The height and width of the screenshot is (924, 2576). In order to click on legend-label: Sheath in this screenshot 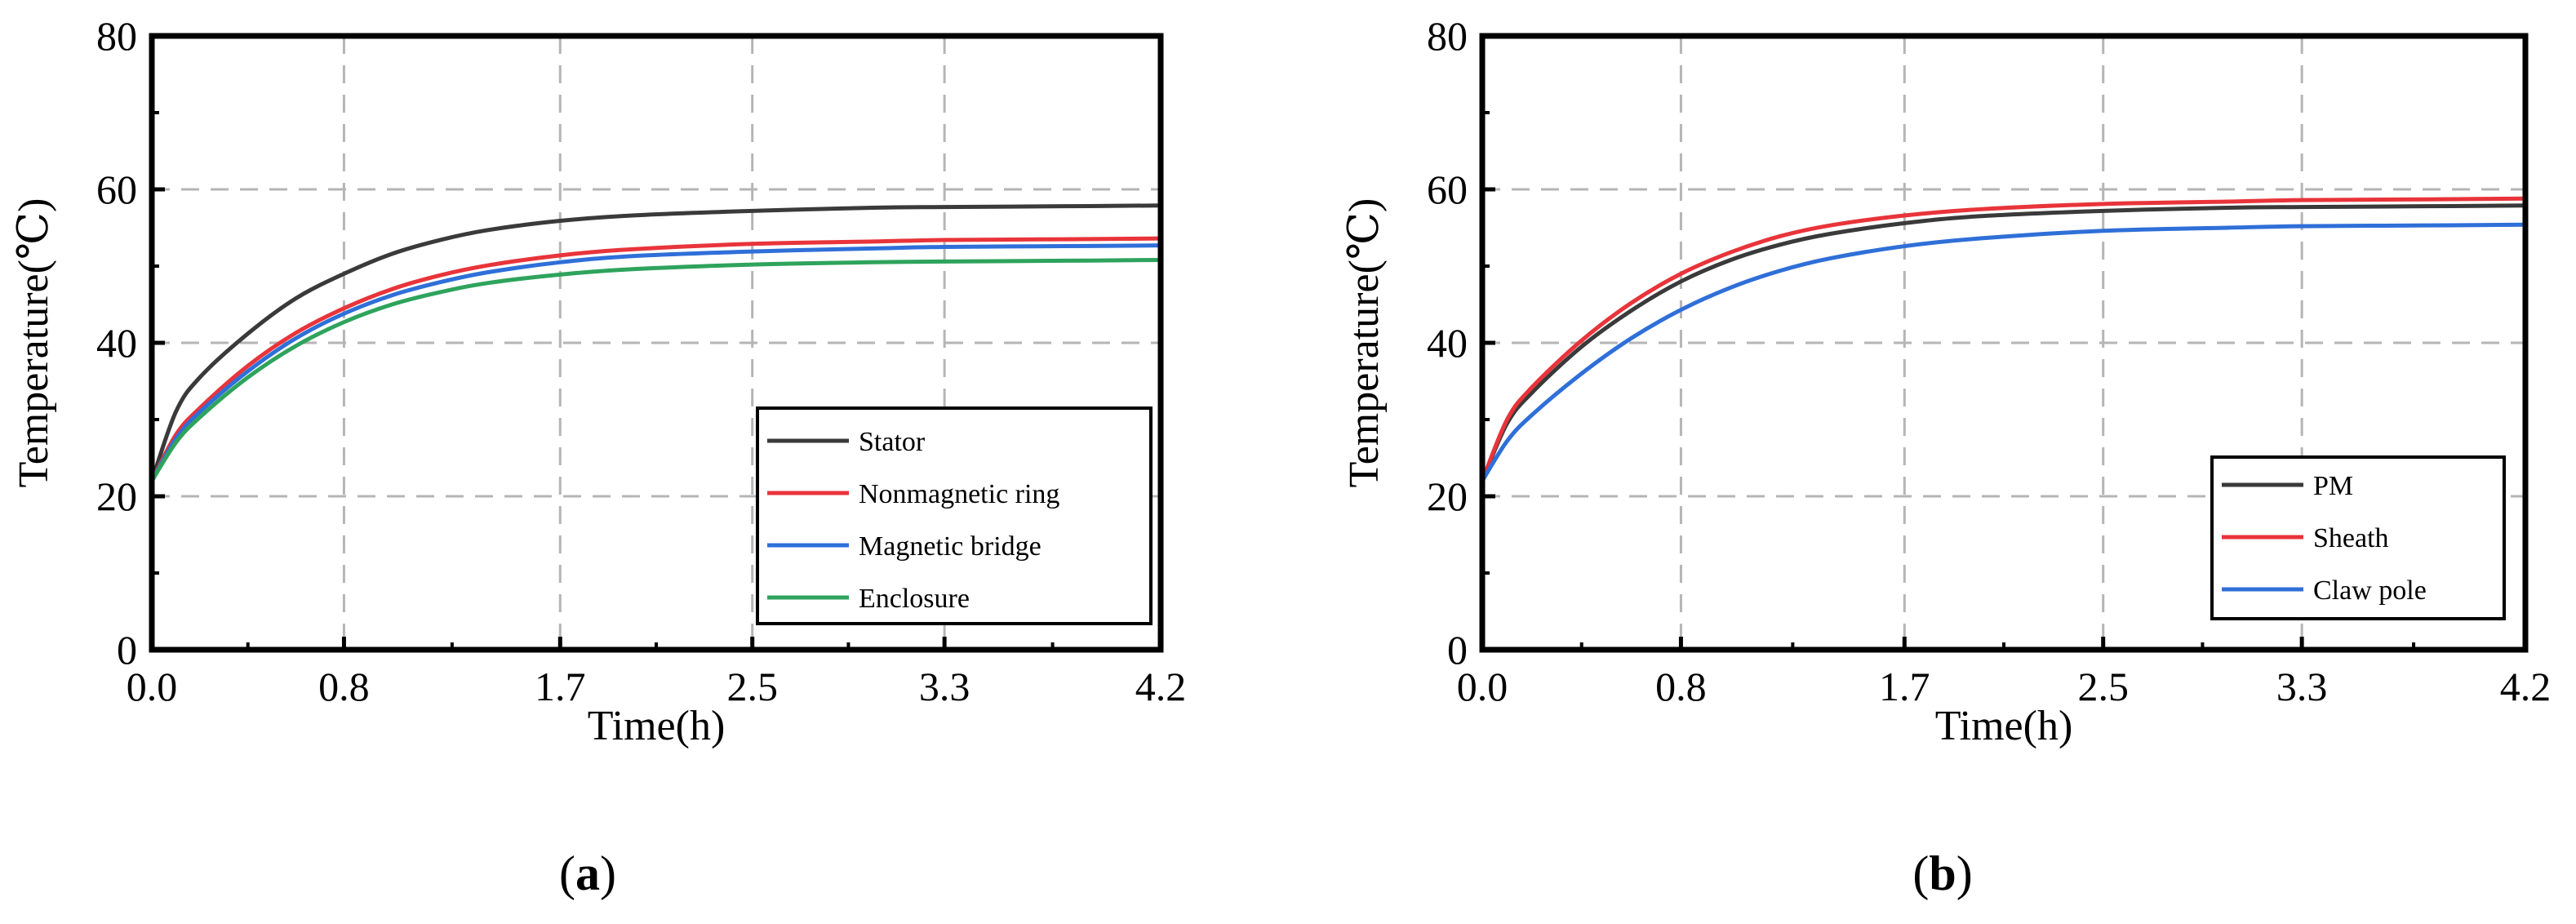, I will do `click(2351, 538)`.